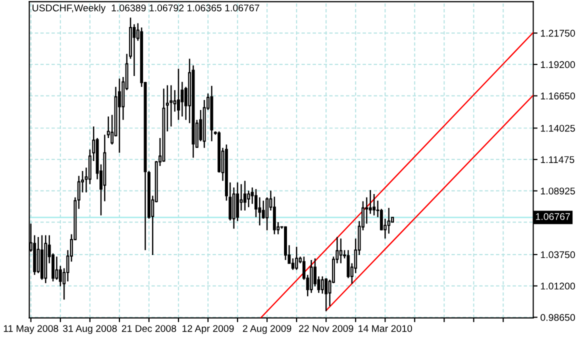  Describe the element at coordinates (146, 9) in the screenshot. I see `chart-title: USDCHF,Weekly 1.06389 1.06792 1.06365 1.06767` at that location.